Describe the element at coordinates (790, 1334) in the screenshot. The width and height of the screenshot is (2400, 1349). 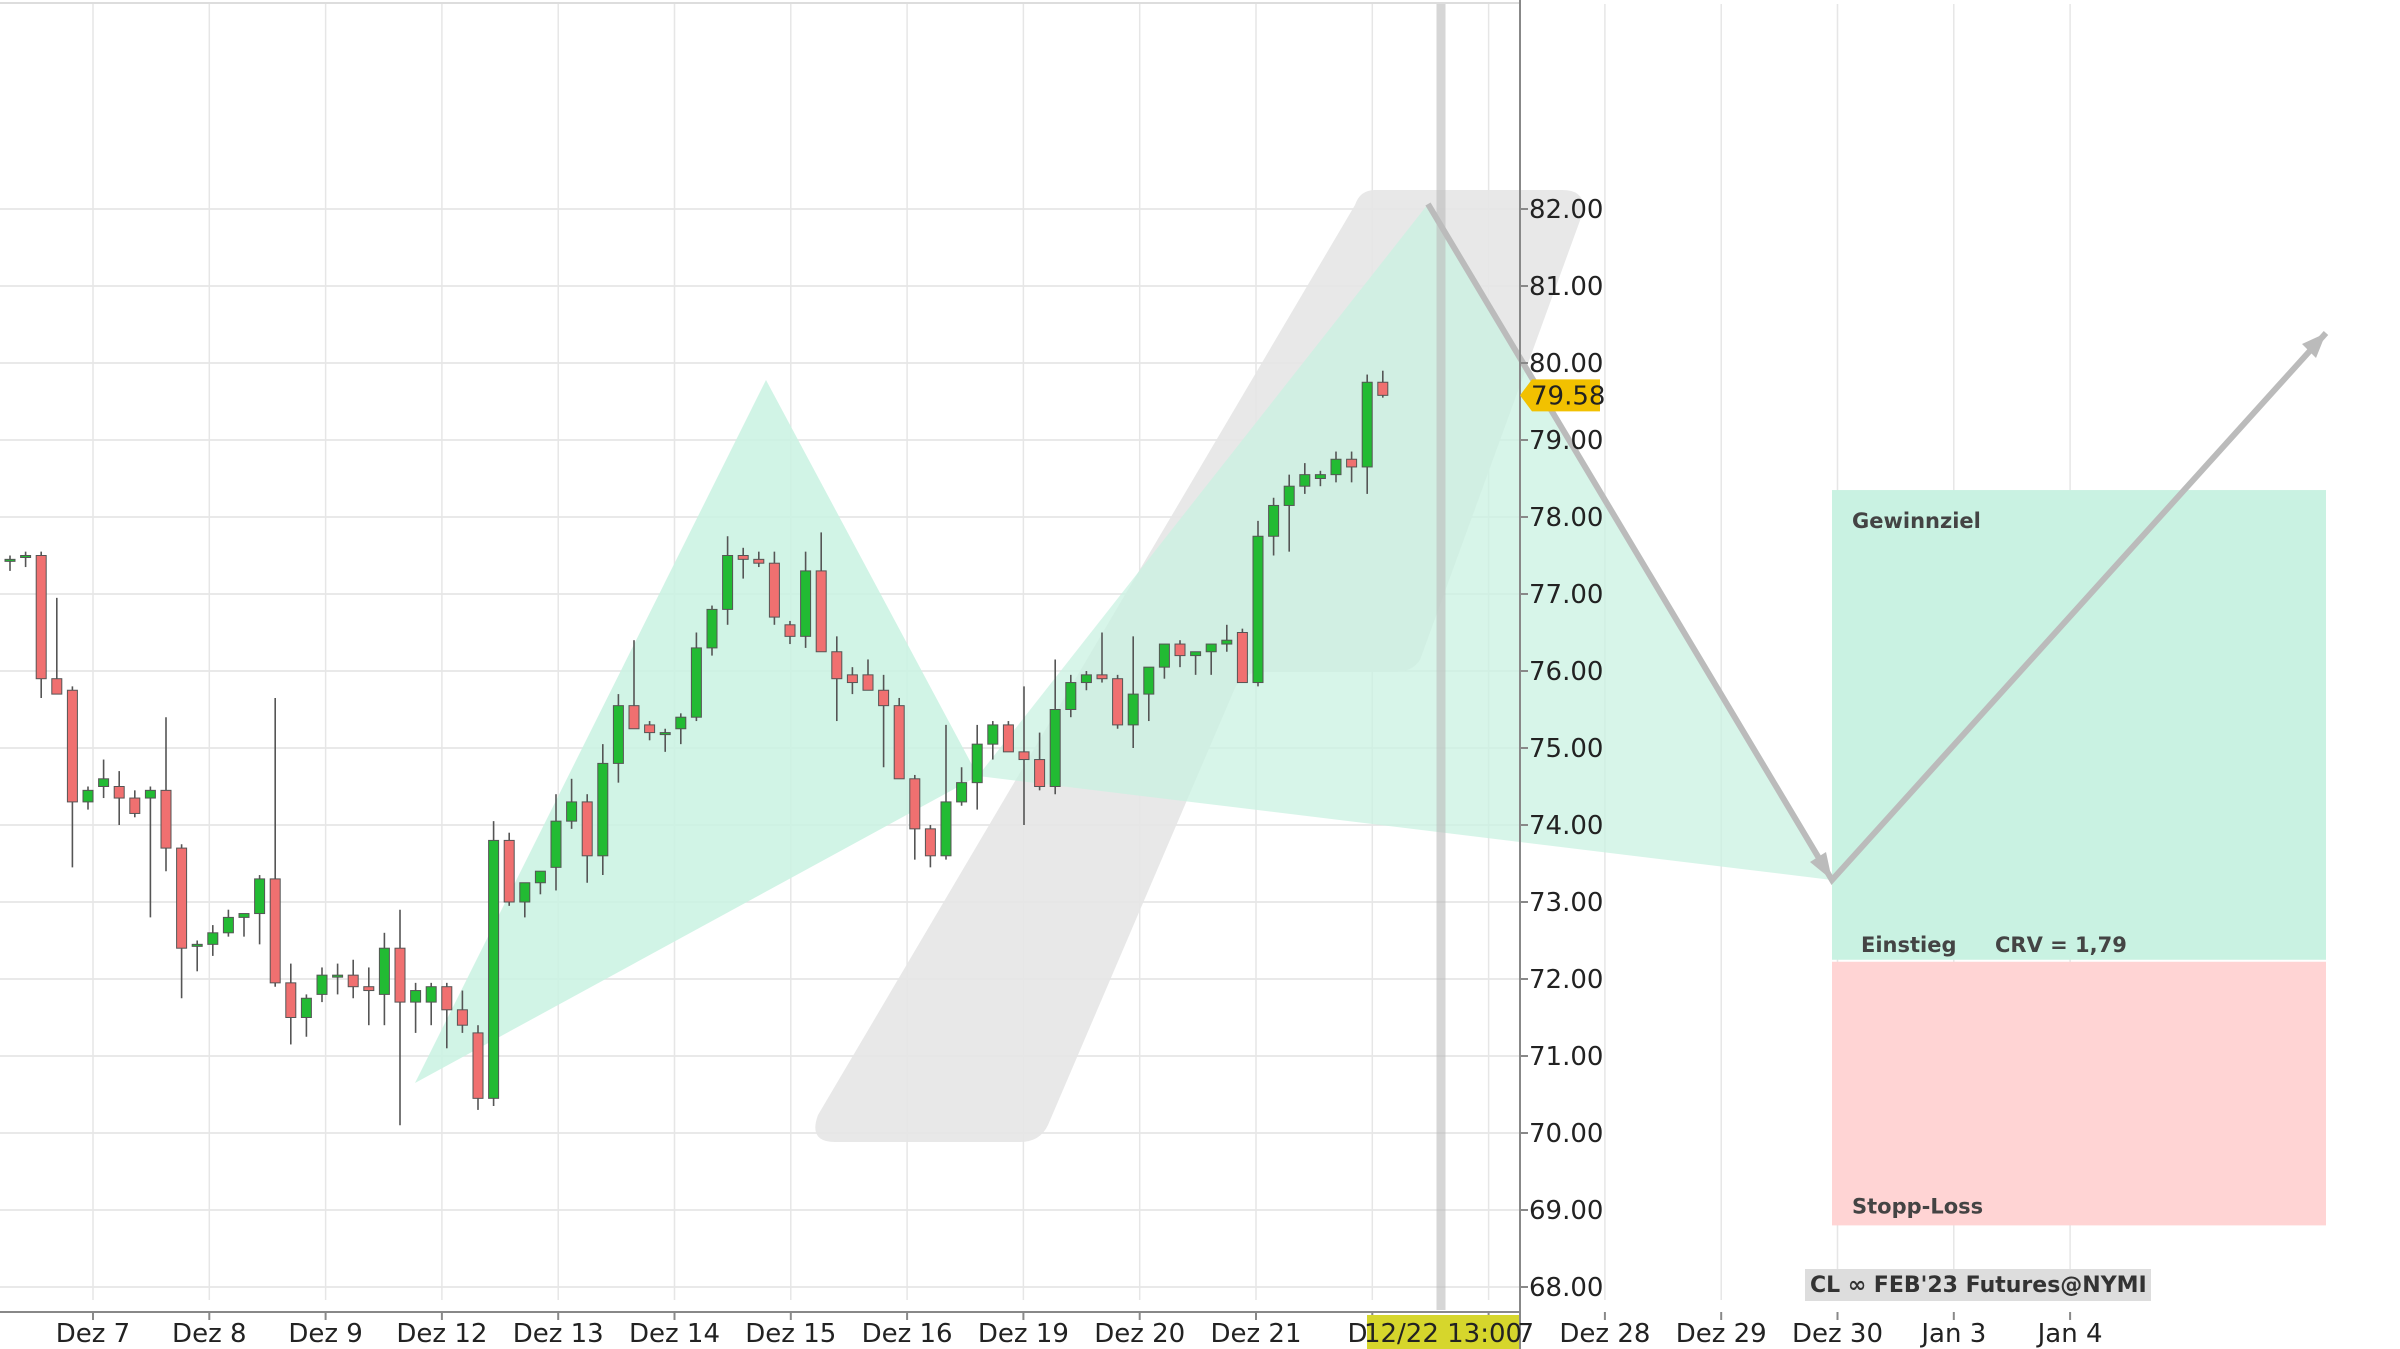
I see `x-tick-label: Dez 15` at that location.